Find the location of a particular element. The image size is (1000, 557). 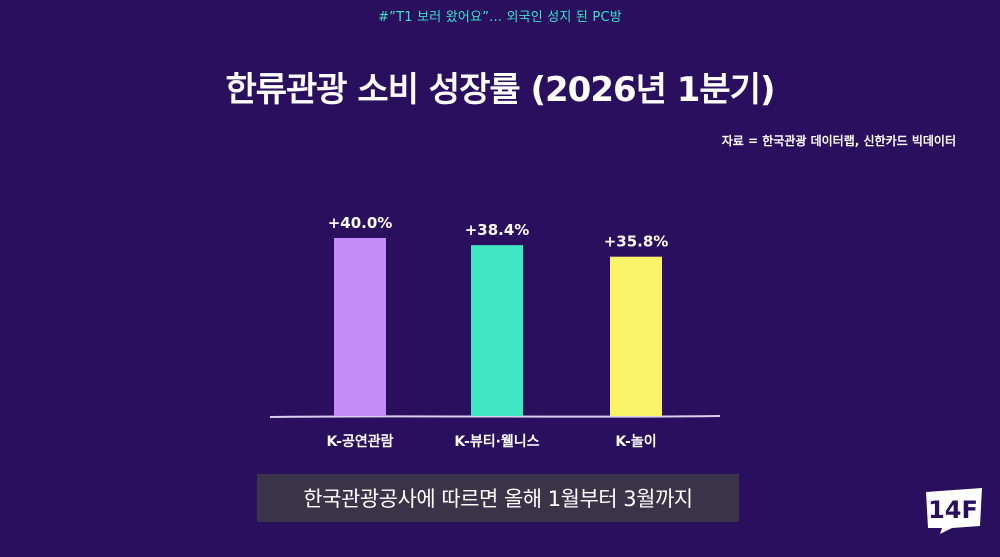

category-label: K-뷰티·웰니스 is located at coordinates (496, 442).